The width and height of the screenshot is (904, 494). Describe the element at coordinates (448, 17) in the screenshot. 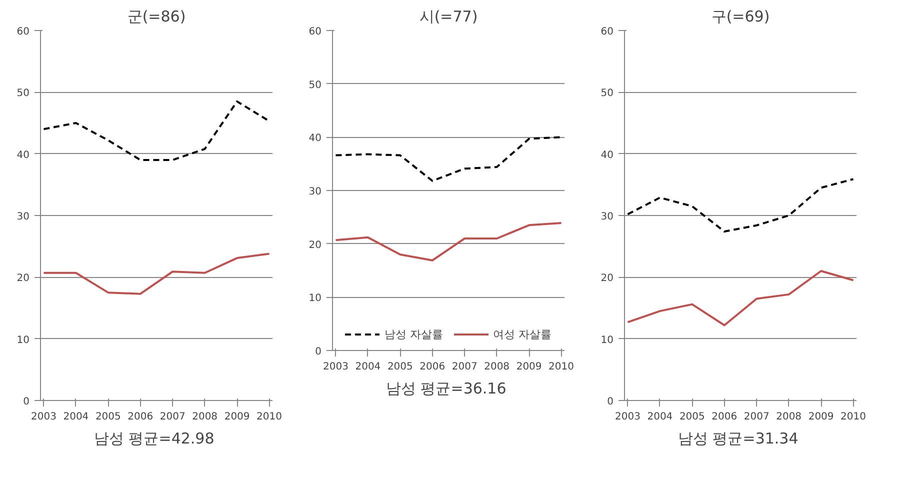

I see `chart-title: 시(=77)` at that location.